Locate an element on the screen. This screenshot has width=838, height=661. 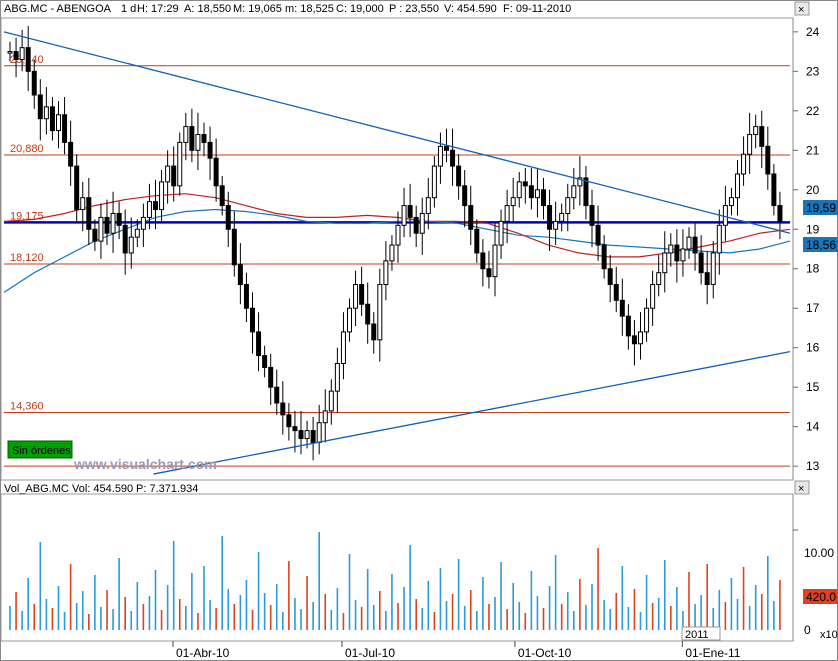
last-price-tag: 19,59 is located at coordinates (820, 207).